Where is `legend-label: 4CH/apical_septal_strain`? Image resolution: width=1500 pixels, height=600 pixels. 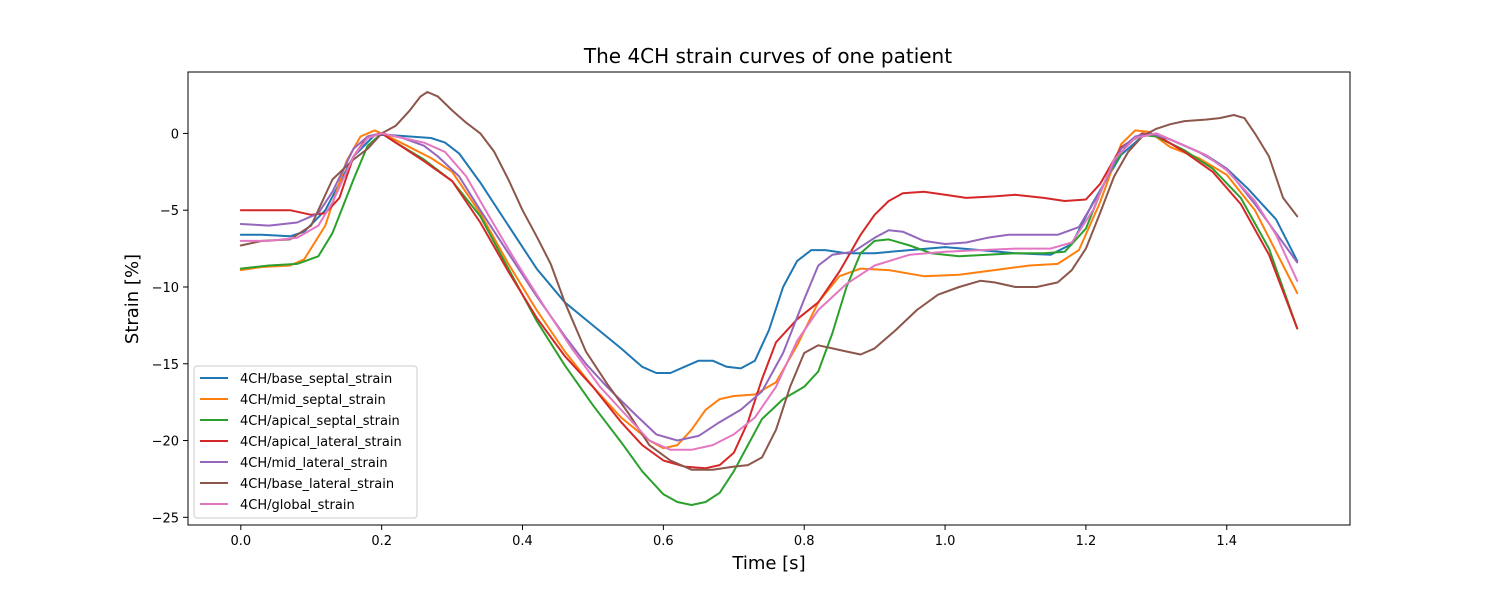 legend-label: 4CH/apical_septal_strain is located at coordinates (320, 421).